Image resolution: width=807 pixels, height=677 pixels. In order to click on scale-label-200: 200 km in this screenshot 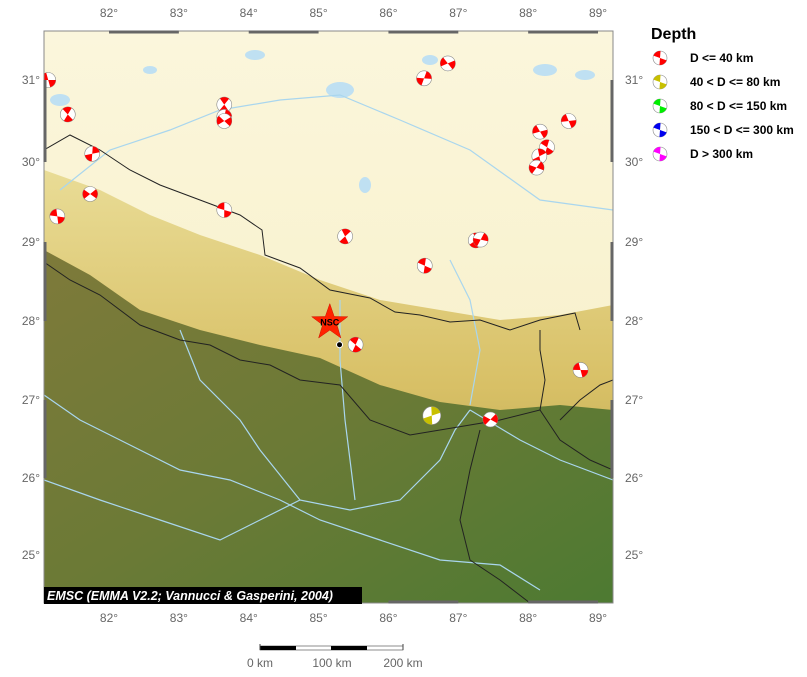, I will do `click(402, 663)`.